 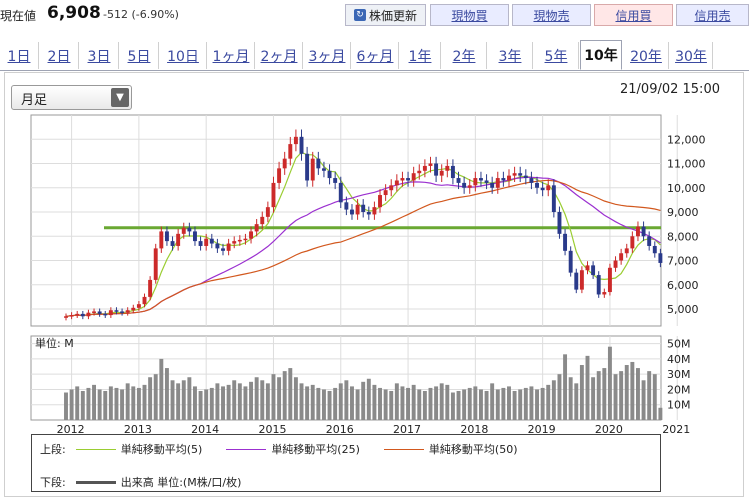 I want to click on tab-14: 10年, so click(x=601, y=55).